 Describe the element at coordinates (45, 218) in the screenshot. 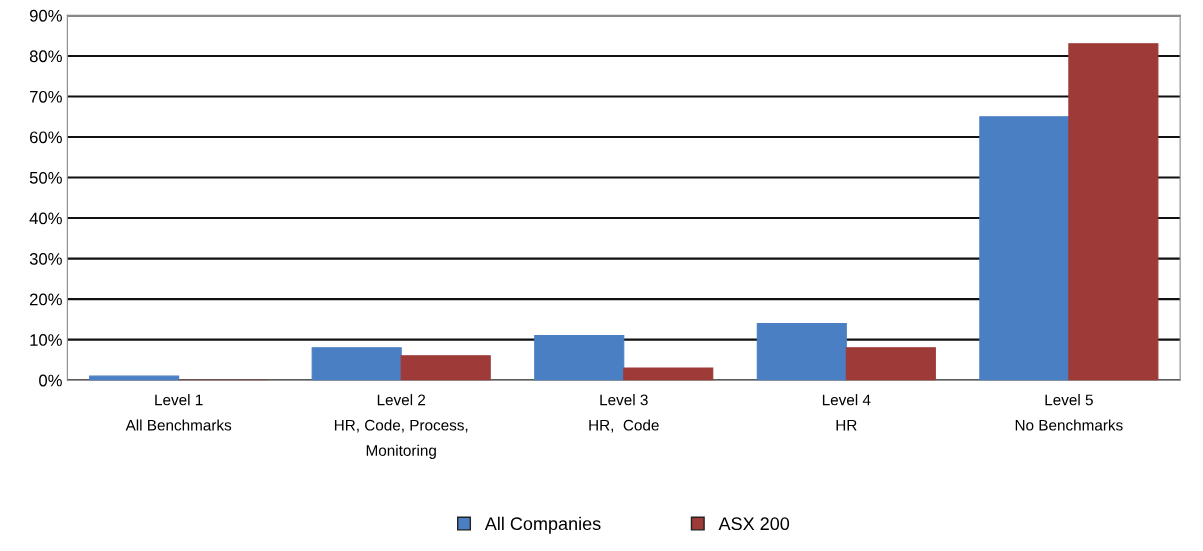

I see `y-tick-label: 40%` at that location.